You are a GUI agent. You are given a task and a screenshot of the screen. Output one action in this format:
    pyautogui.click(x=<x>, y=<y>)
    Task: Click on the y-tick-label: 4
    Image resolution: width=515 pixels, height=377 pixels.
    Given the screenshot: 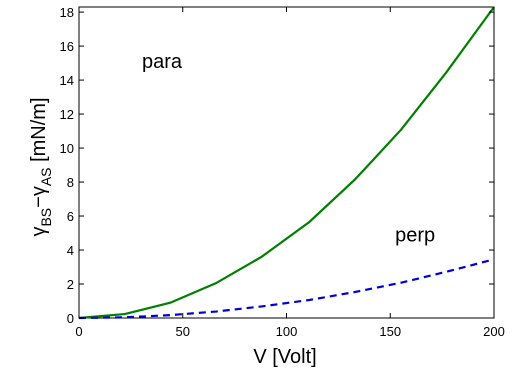 What is the action you would take?
    pyautogui.click(x=70, y=250)
    